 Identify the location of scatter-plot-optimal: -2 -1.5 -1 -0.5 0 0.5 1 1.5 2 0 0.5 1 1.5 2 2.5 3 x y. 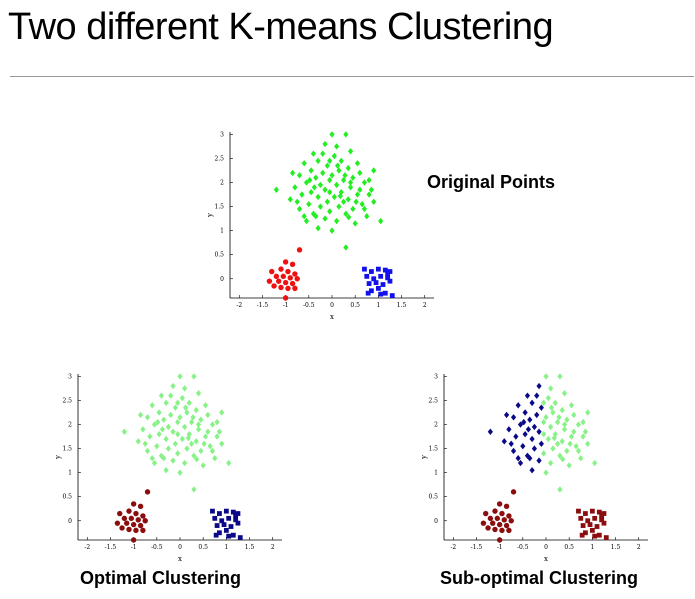
(168, 468).